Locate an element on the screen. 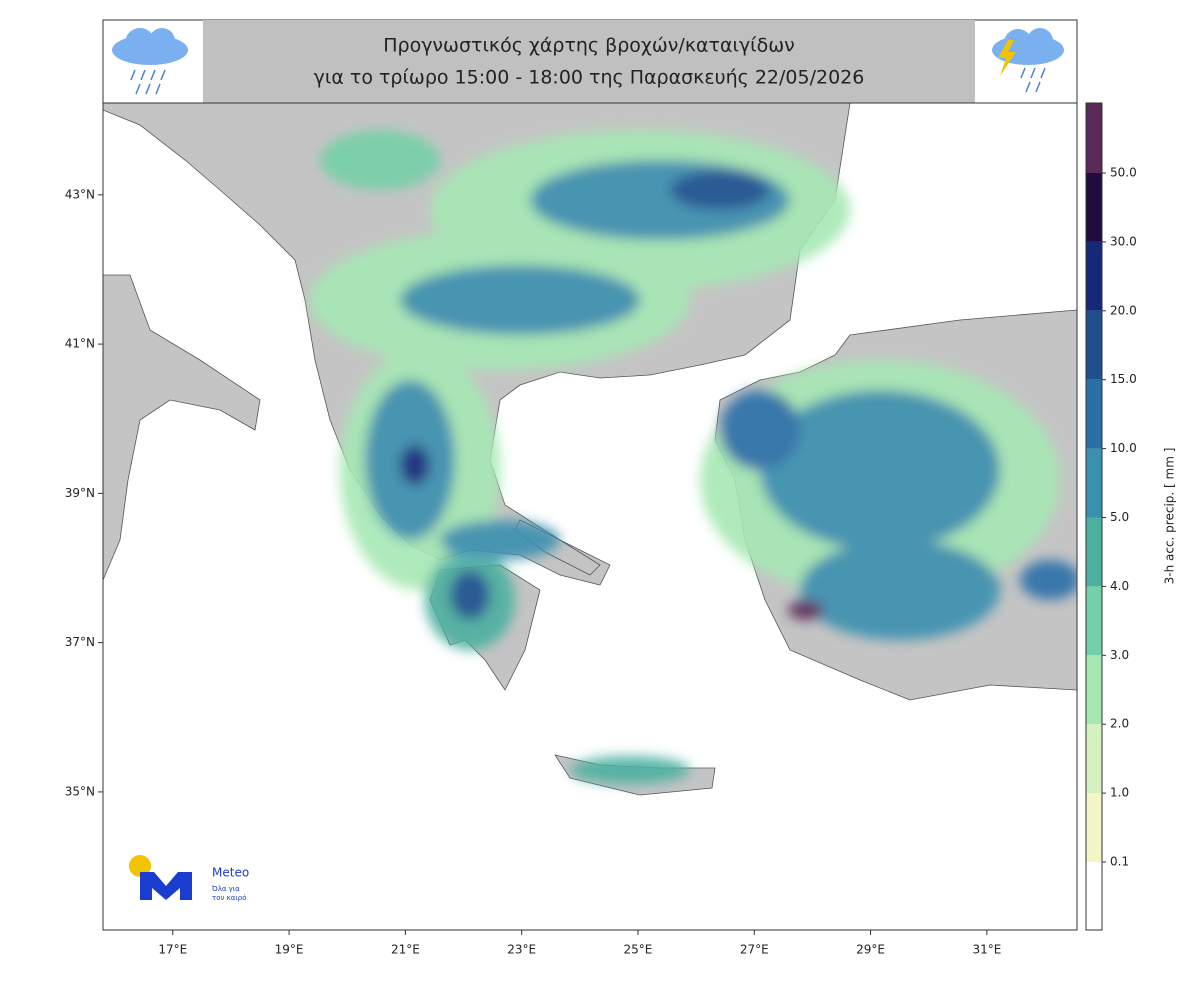  y-tick-label: 35°N is located at coordinates (80, 791).